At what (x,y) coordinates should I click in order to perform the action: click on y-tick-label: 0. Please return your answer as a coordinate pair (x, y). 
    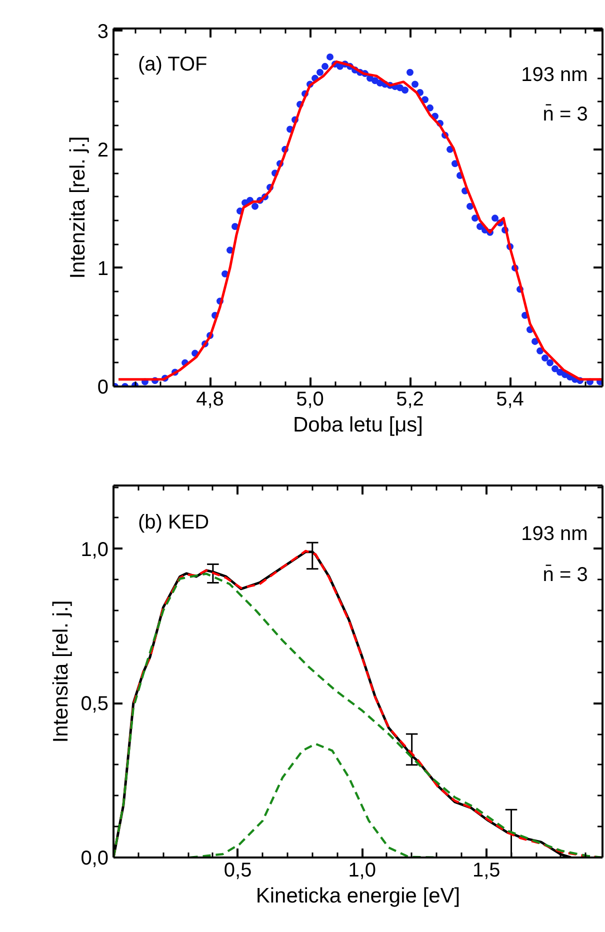
    Looking at the image, I should click on (102, 387).